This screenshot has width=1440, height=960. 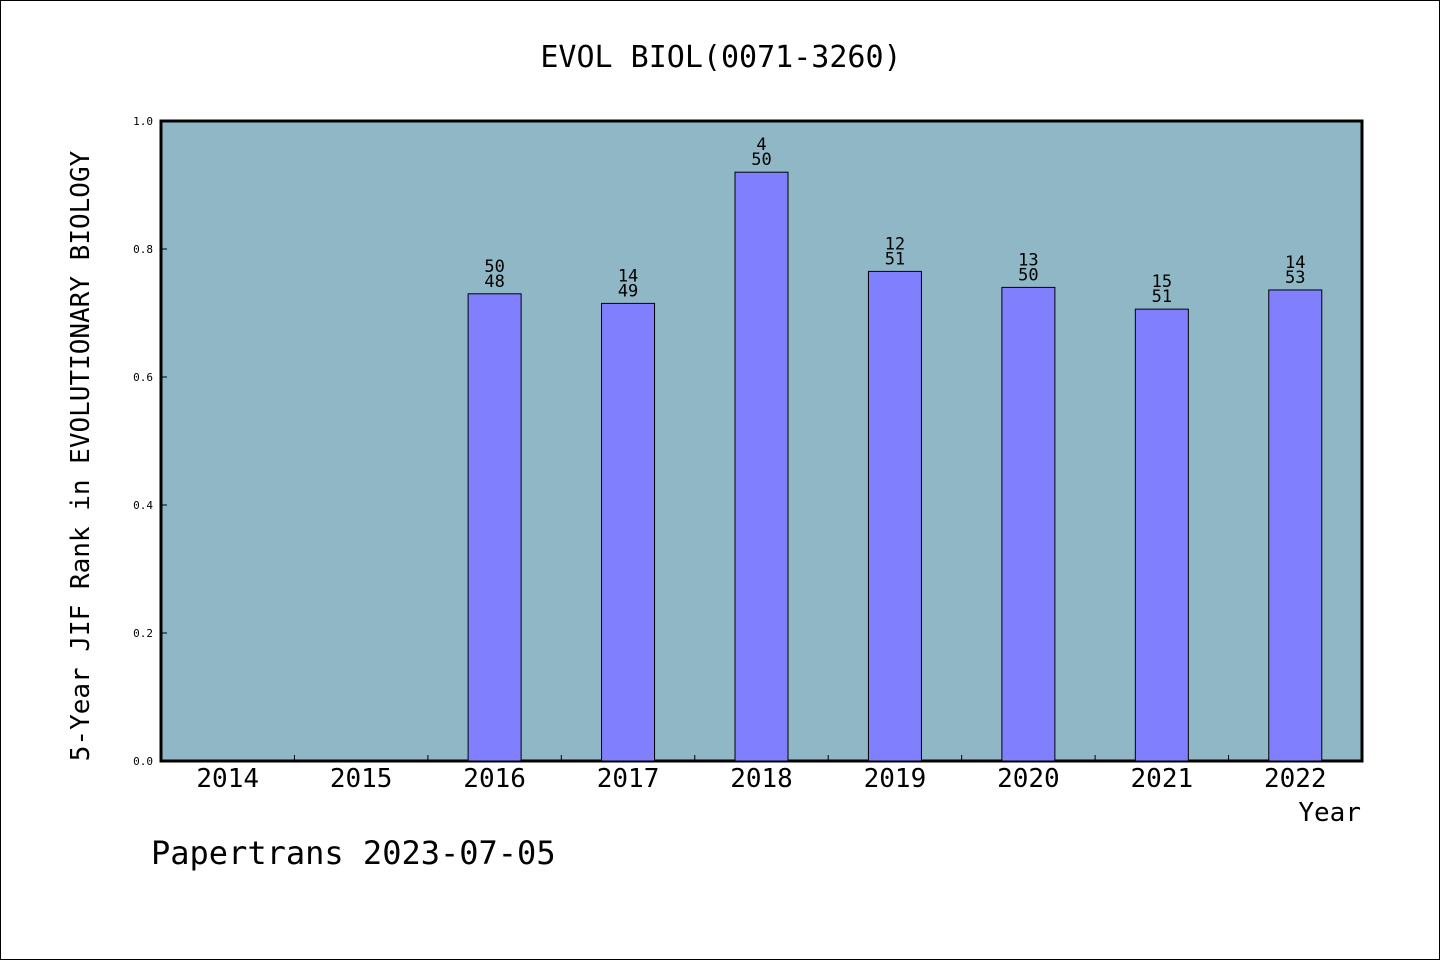 I want to click on bar-2022, so click(x=1295, y=525).